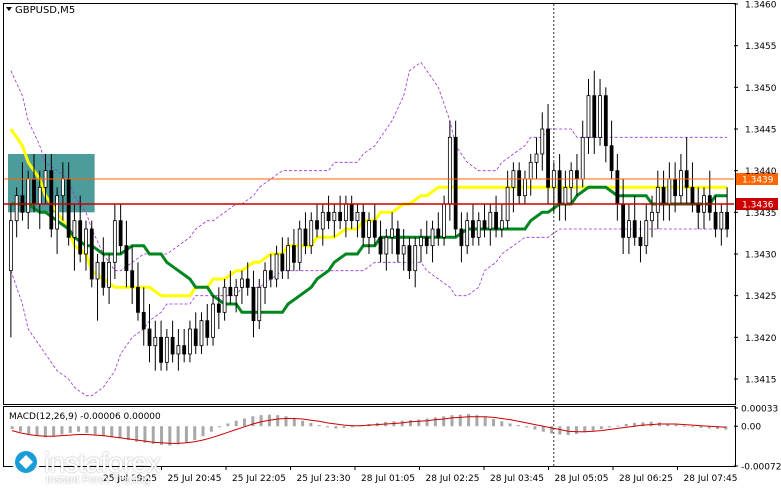 This screenshot has width=781, height=489. What do you see at coordinates (368, 430) in the screenshot?
I see `macd-signal-line` at bounding box center [368, 430].